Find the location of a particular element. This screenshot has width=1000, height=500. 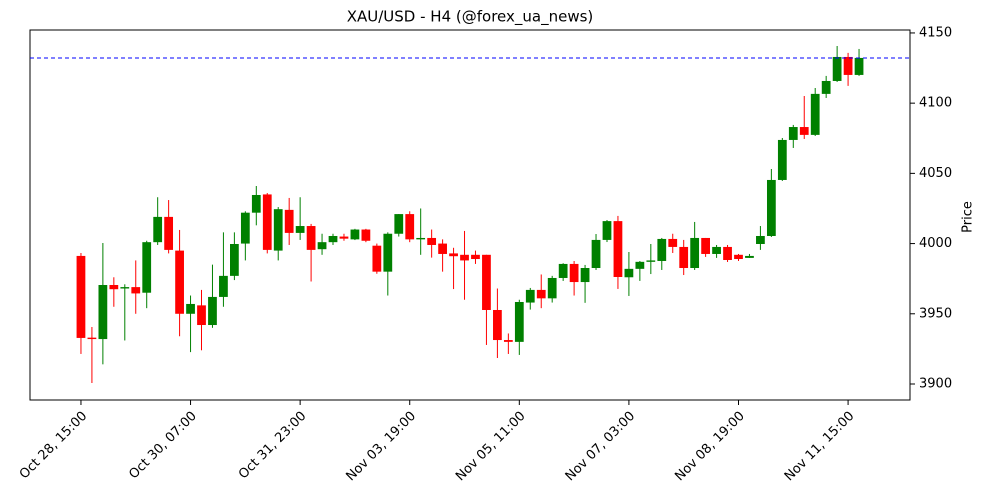

chart-title: XAU/USD - H4 (@forex_ua_news) is located at coordinates (470, 17).